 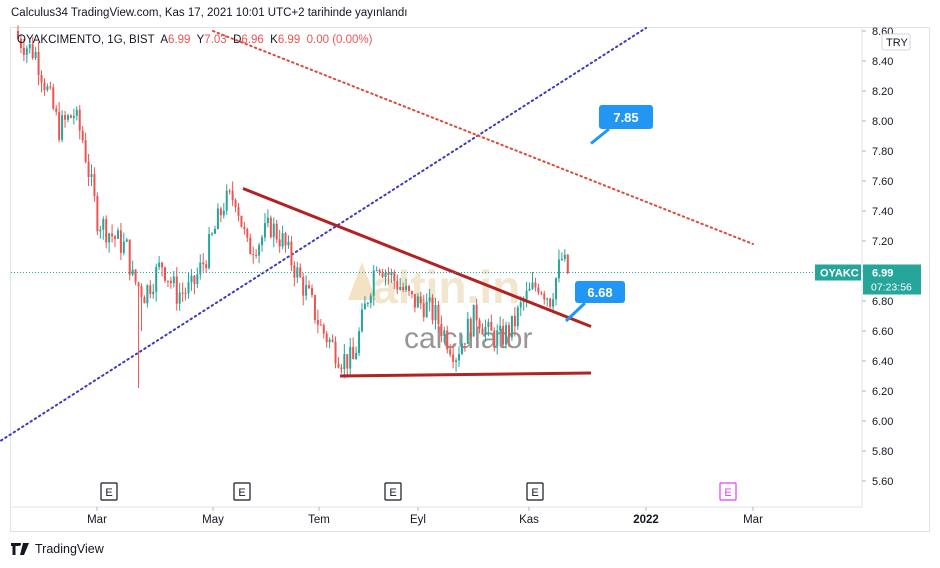 What do you see at coordinates (57, 549) in the screenshot?
I see `tradingview-footer: TradingView` at bounding box center [57, 549].